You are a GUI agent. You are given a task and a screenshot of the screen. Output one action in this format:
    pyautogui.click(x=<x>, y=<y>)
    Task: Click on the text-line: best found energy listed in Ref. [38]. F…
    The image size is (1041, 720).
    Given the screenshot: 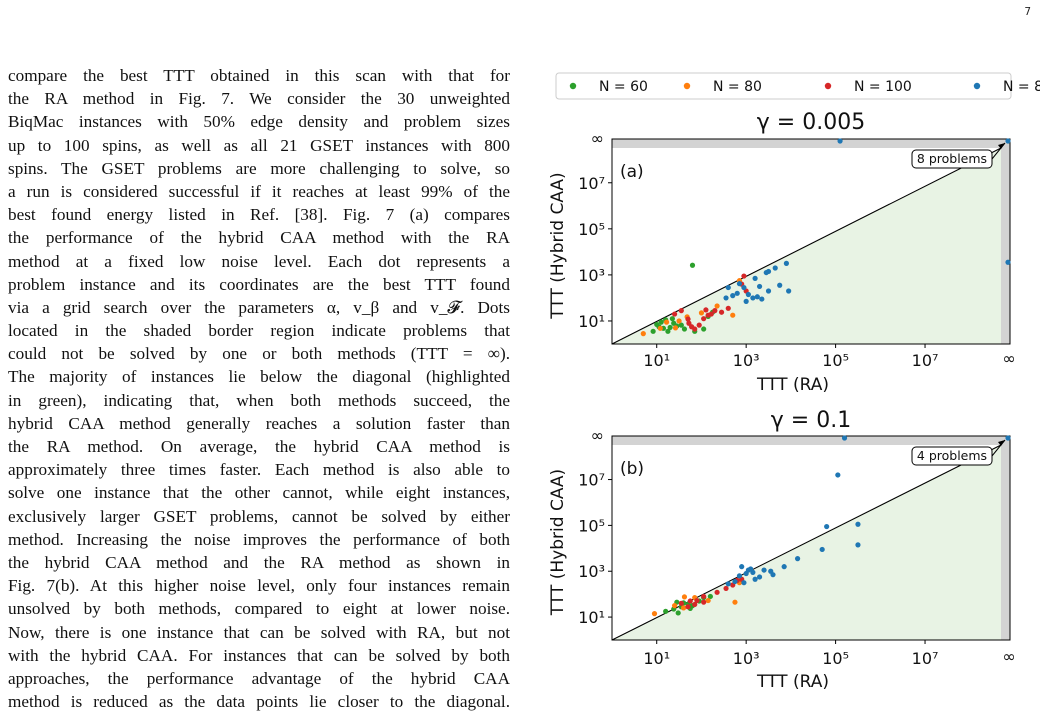 What is the action you would take?
    pyautogui.click(x=259, y=215)
    